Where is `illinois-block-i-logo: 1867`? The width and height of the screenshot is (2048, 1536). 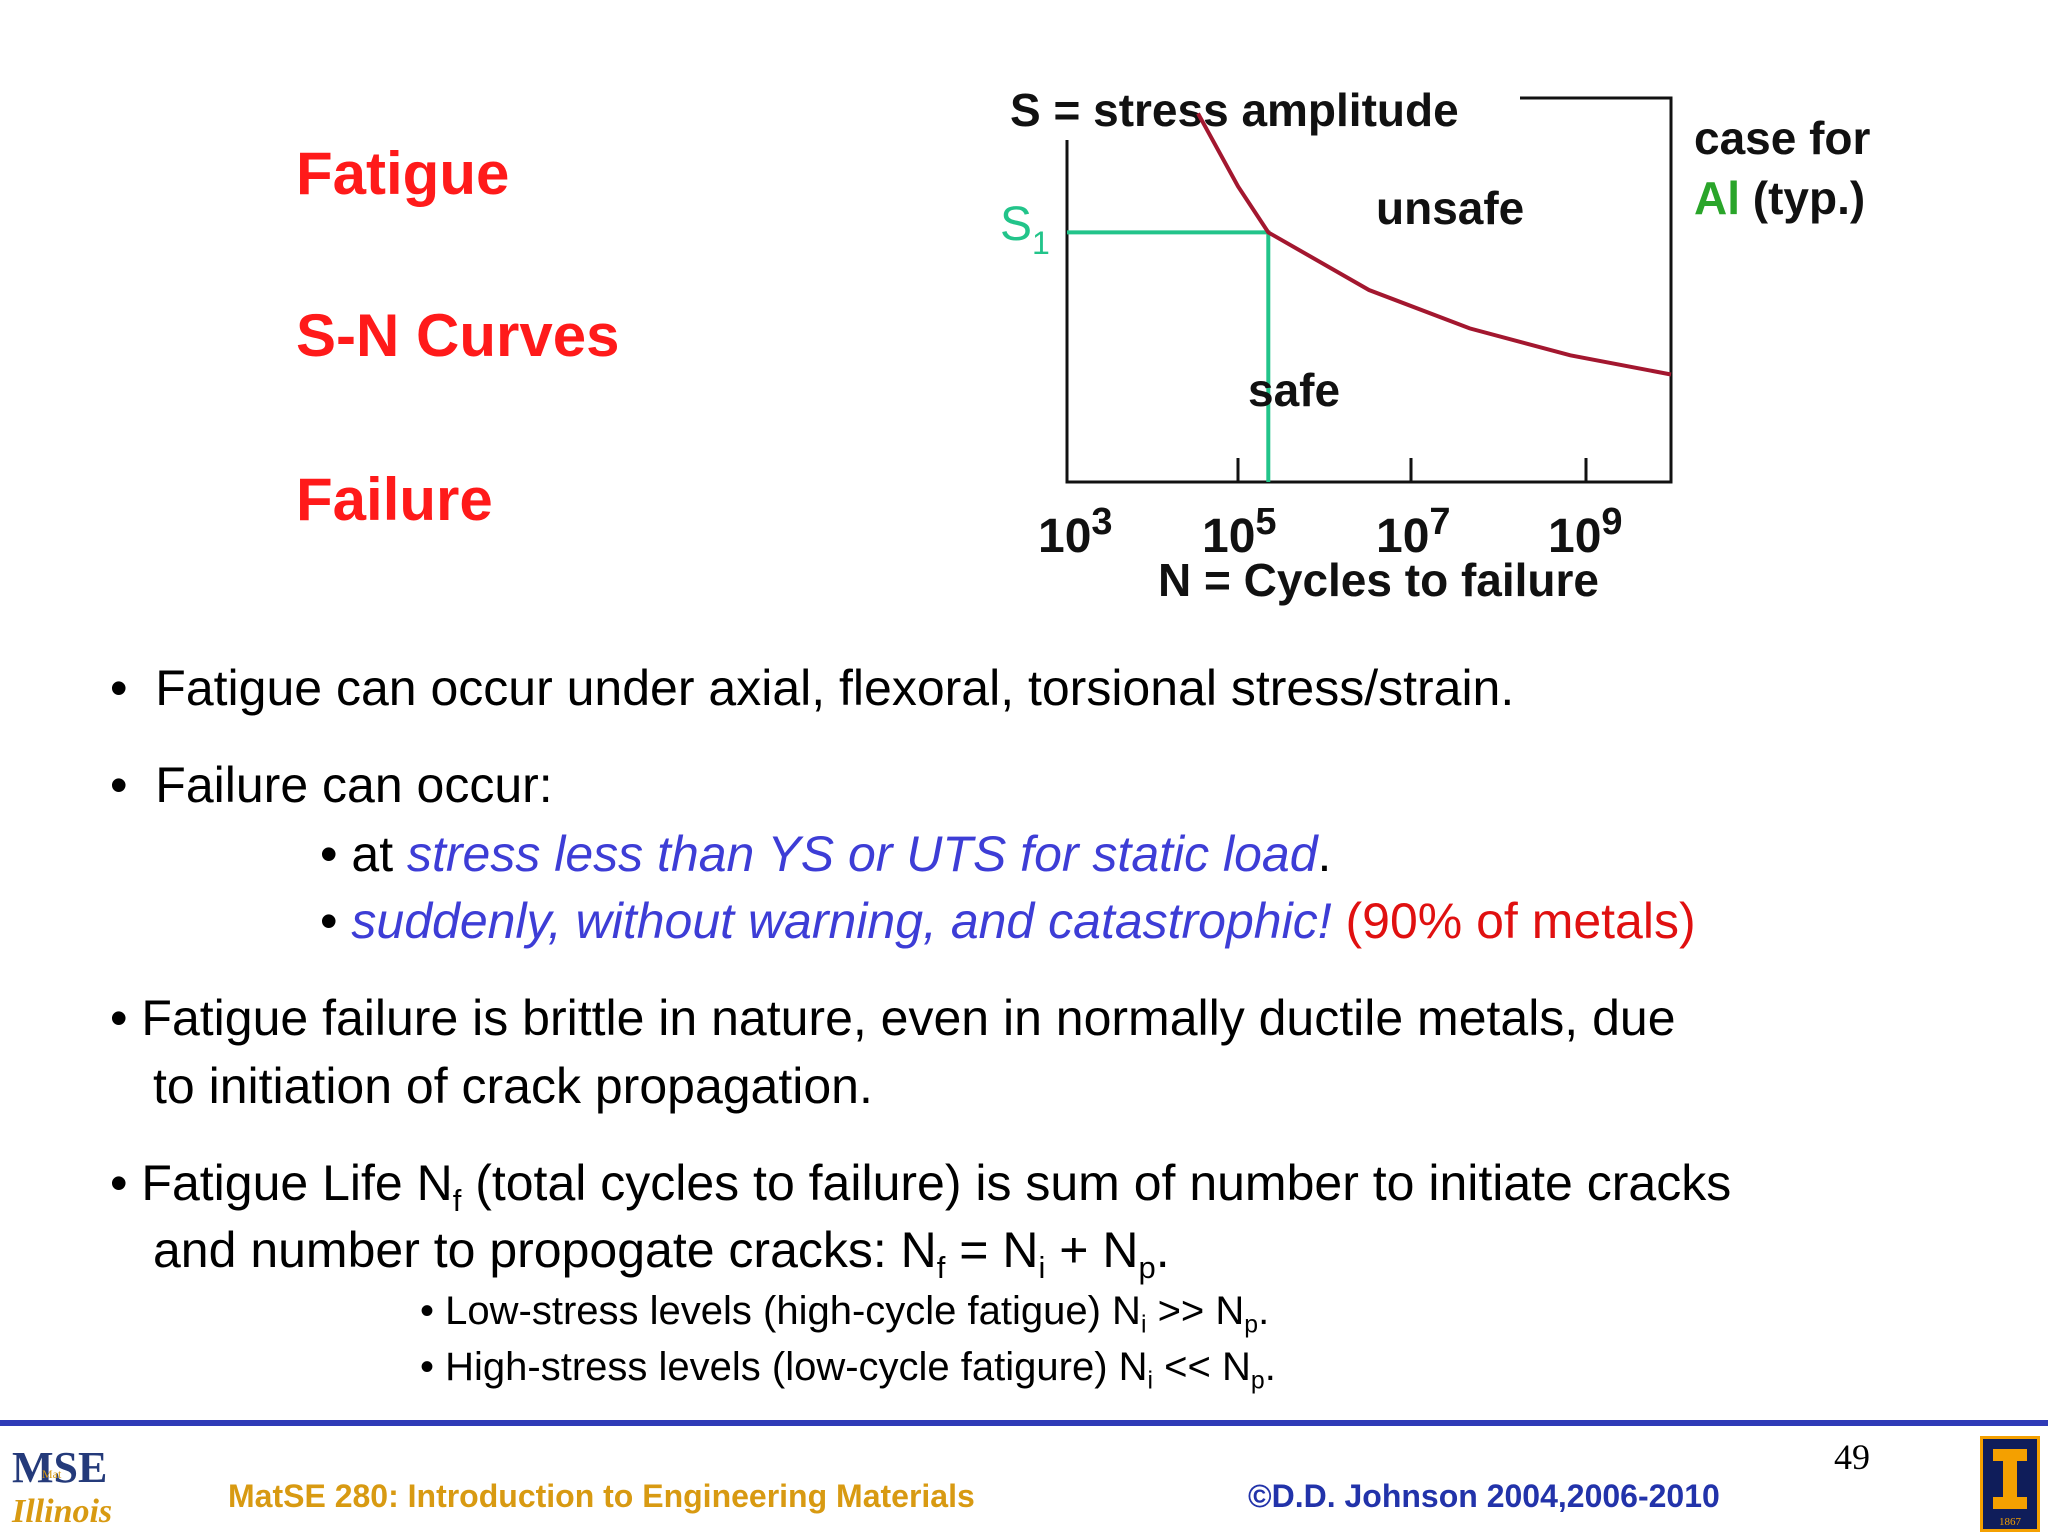
illinois-block-i-logo: 1867 is located at coordinates (2010, 1484).